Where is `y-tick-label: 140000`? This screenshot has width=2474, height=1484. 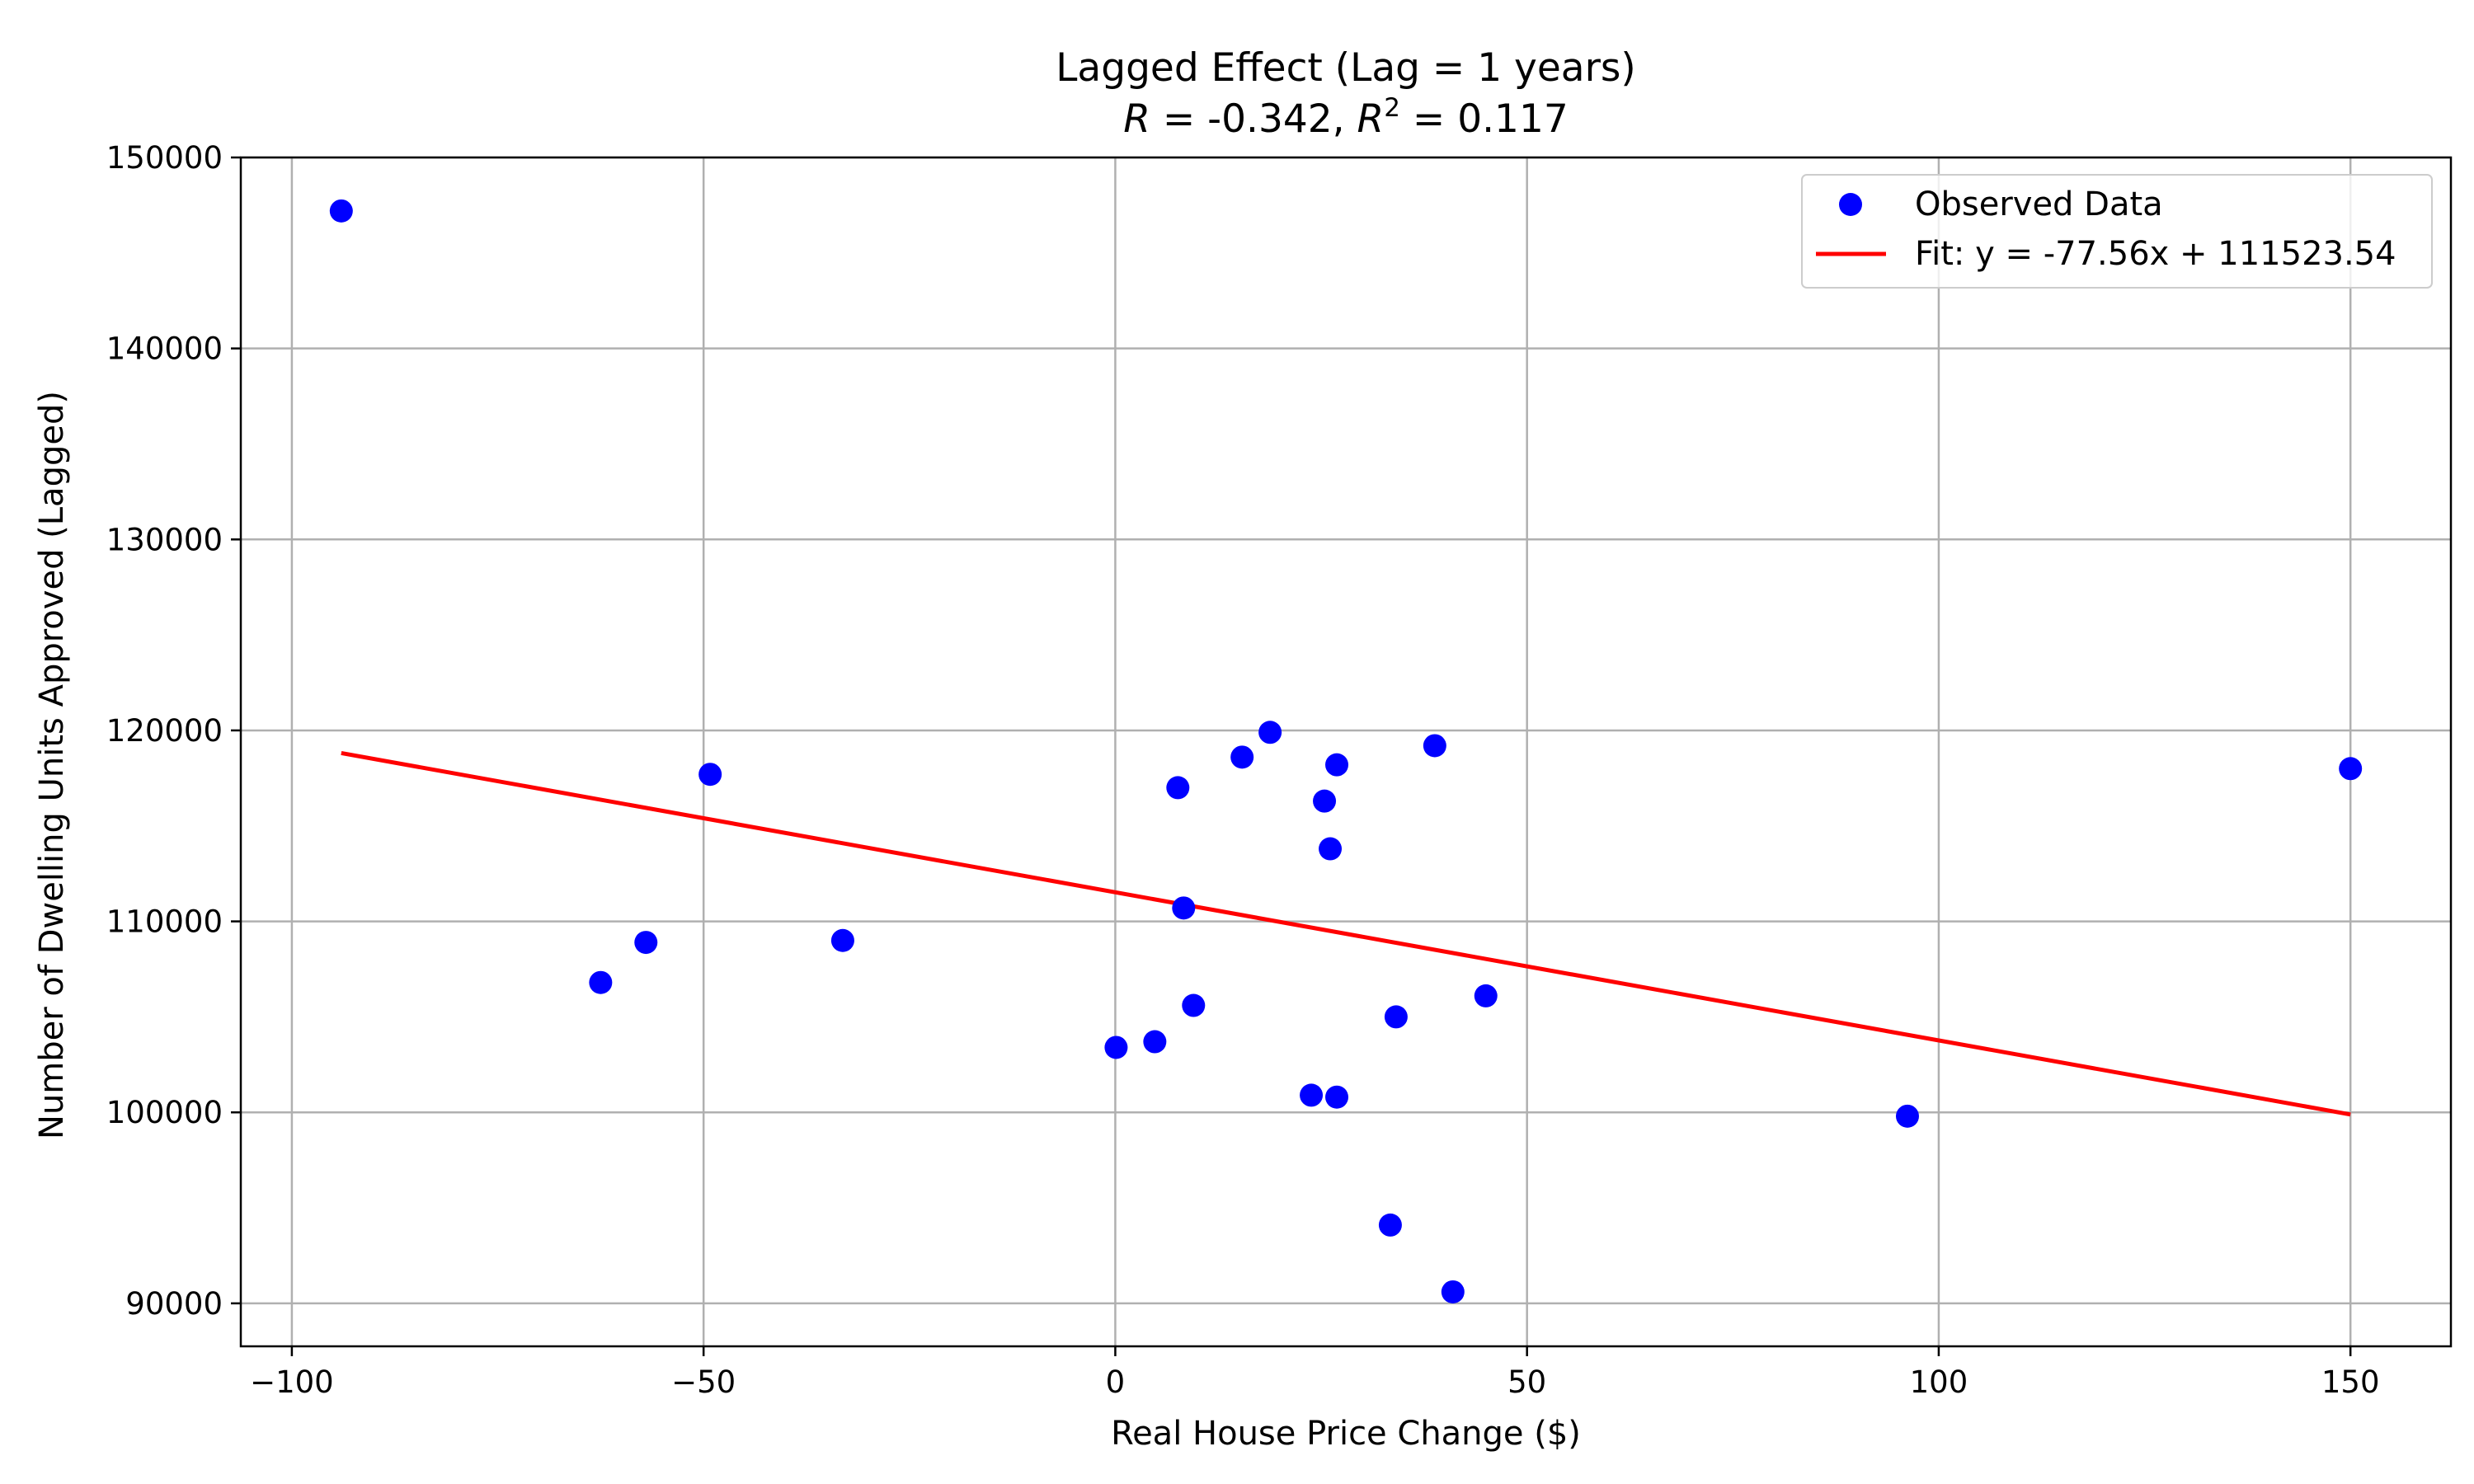
y-tick-label: 140000 is located at coordinates (164, 349).